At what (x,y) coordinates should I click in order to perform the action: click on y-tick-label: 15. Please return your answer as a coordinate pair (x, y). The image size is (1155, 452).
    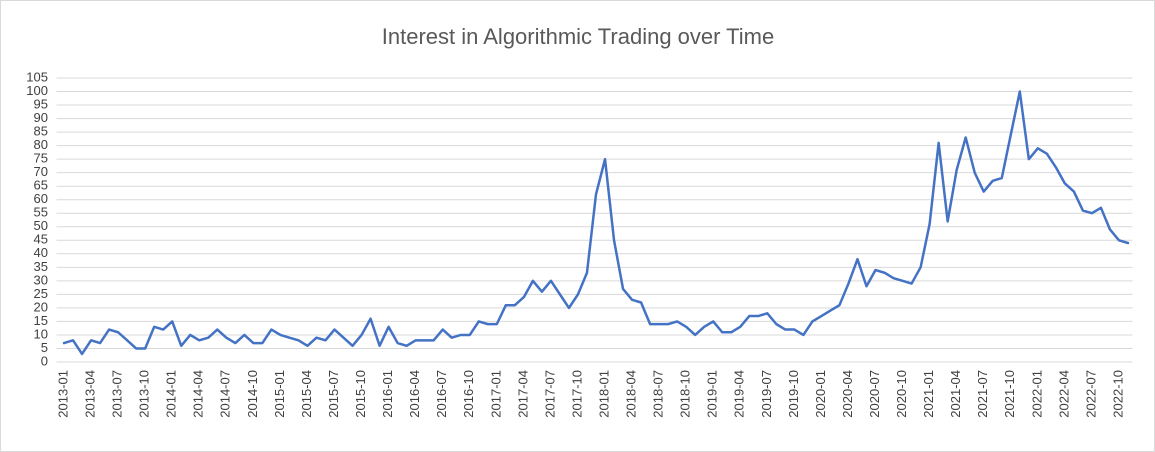
    Looking at the image, I should click on (41, 320).